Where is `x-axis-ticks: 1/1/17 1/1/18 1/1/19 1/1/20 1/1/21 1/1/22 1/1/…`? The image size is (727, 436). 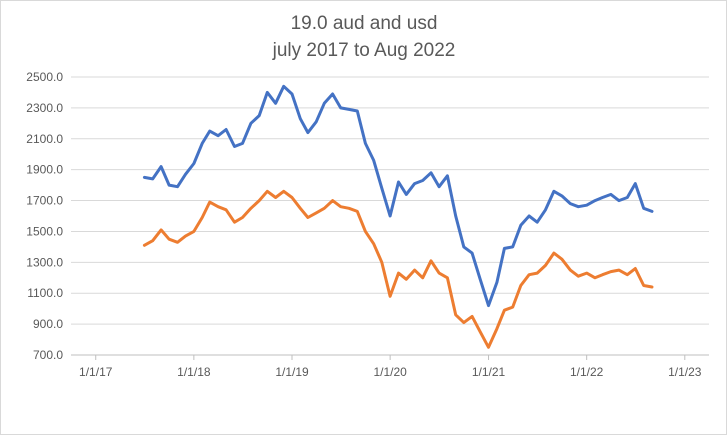
x-axis-ticks: 1/1/17 1/1/18 1/1/19 1/1/20 1/1/21 1/1/22 1/1/… is located at coordinates (390, 367).